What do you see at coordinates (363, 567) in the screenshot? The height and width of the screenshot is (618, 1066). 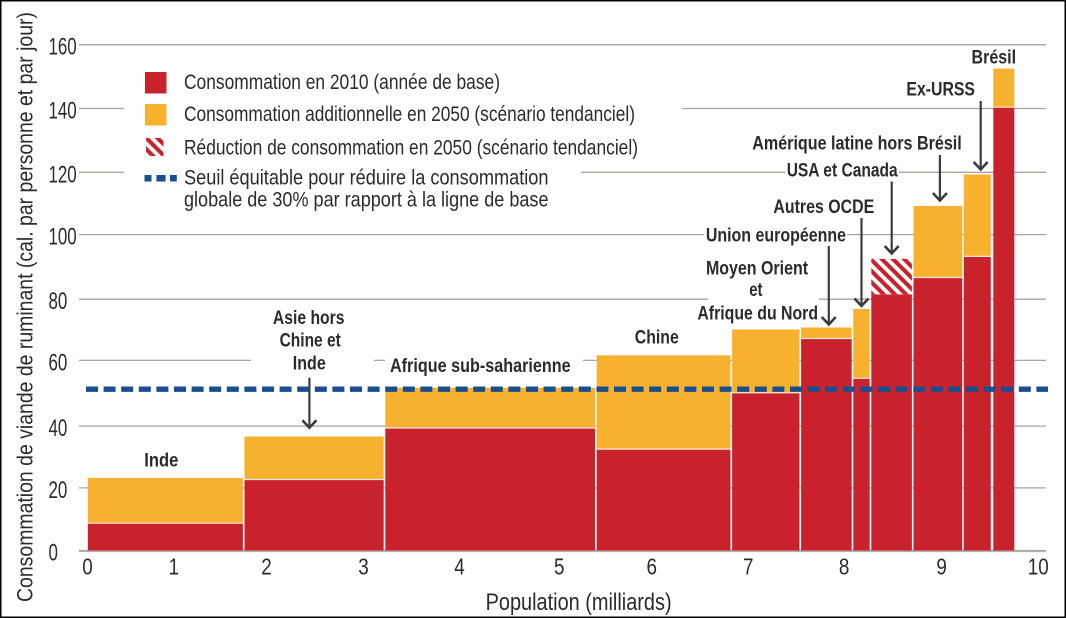 I see `svg-text: 3` at bounding box center [363, 567].